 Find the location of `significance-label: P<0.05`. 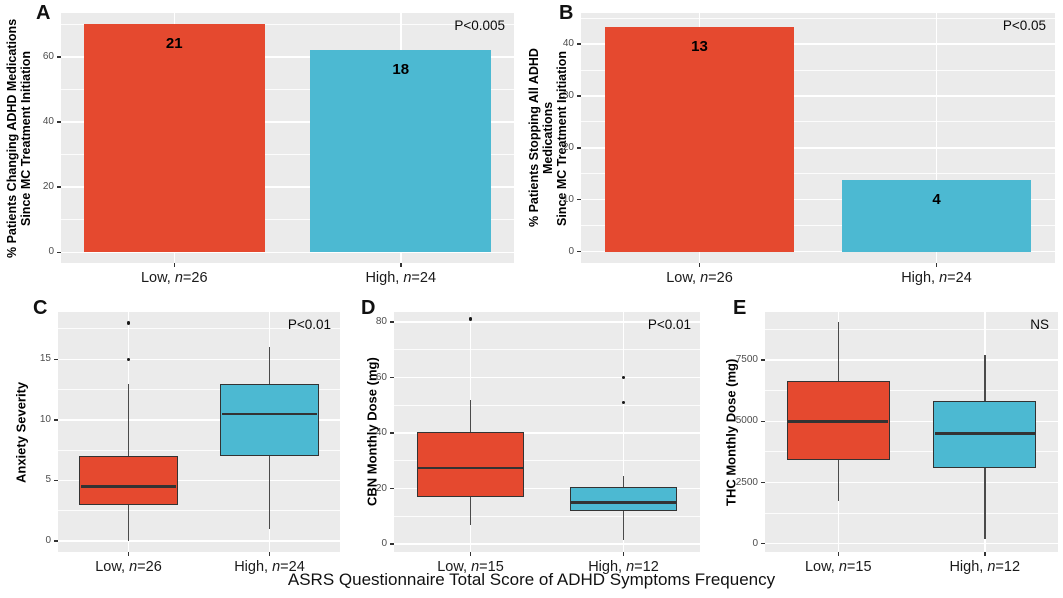

significance-label: P<0.05 is located at coordinates (1024, 25).